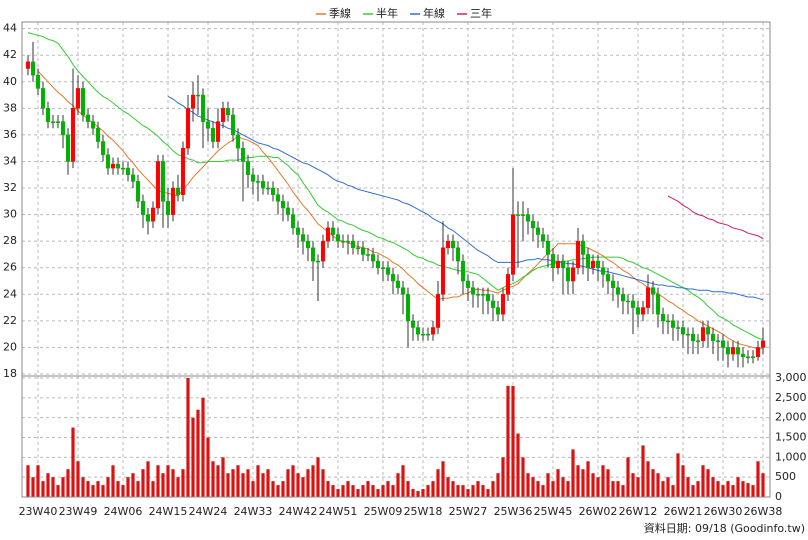  What do you see at coordinates (785, 476) in the screenshot?
I see `y2-tick-label: 500` at bounding box center [785, 476].